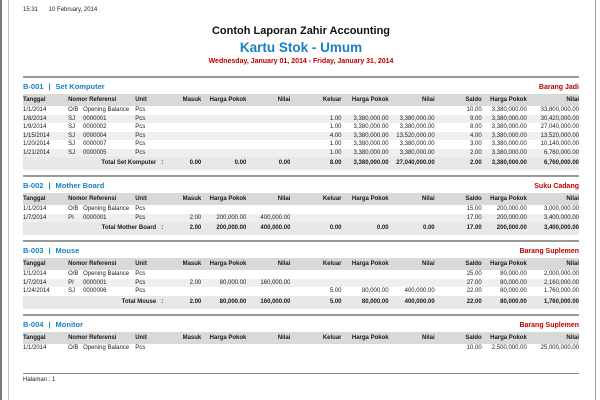 The height and width of the screenshot is (400, 600). What do you see at coordinates (72, 291) in the screenshot?
I see `cell-ref-type: SJ` at bounding box center [72, 291].